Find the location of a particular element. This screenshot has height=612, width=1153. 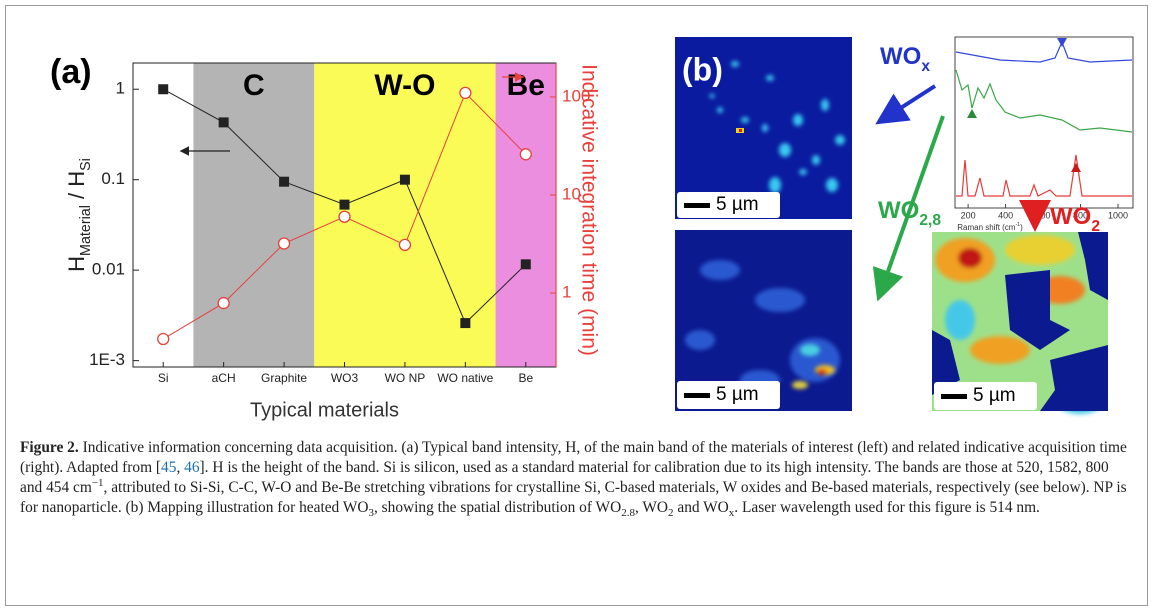

y2-tick-label: 100 is located at coordinates (576, 95).